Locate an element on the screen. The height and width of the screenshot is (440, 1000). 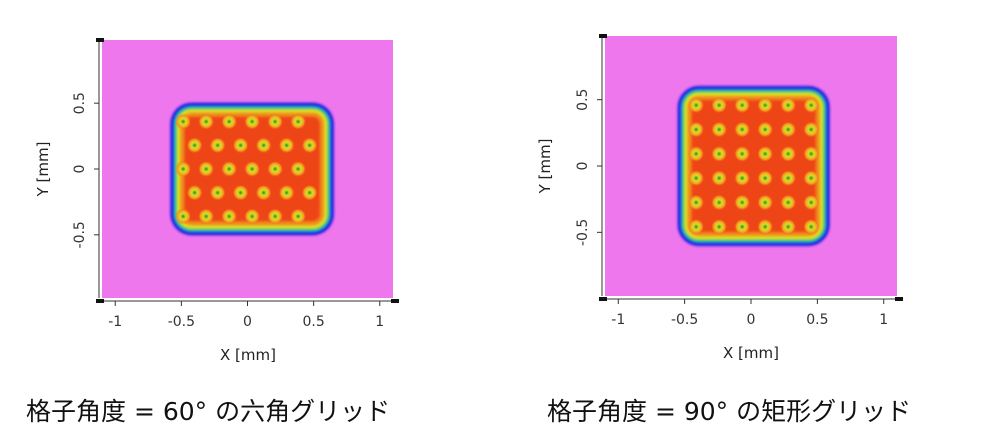
x-ticks-1: -1 -0.5 0 0.5 1 is located at coordinates (751, 313).